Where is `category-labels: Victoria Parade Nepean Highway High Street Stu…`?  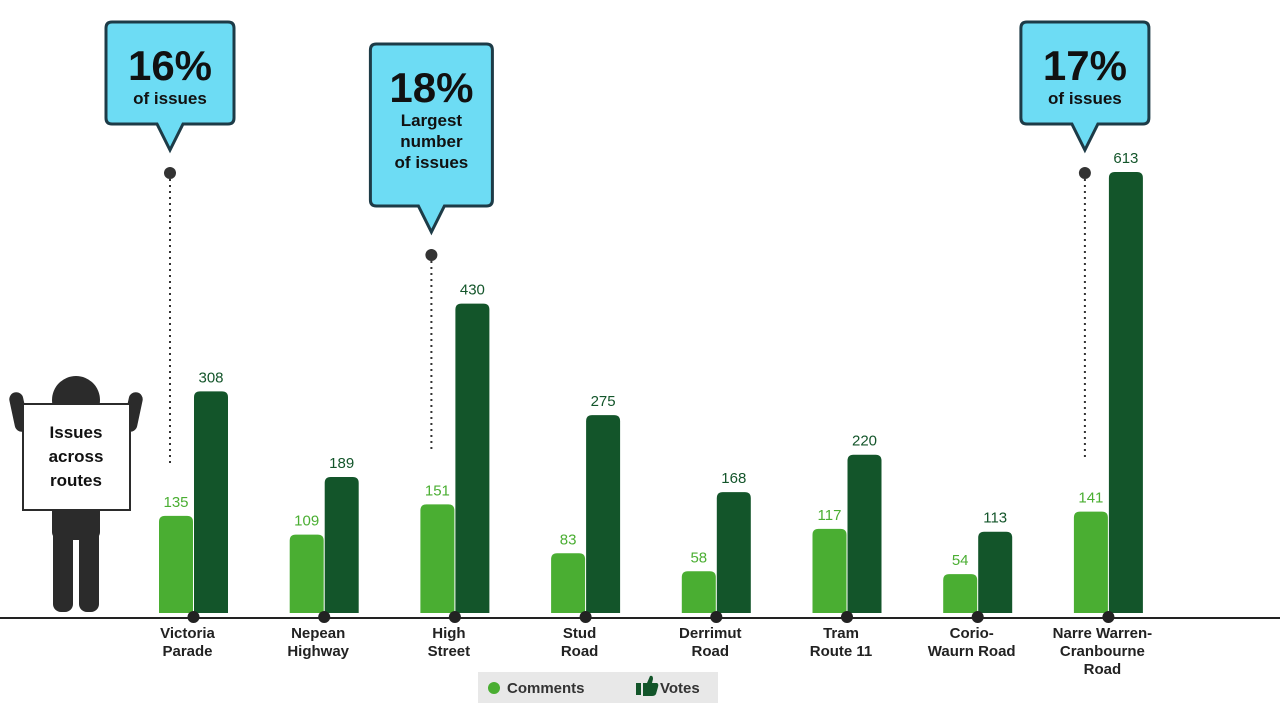
category-labels: Victoria Parade Nepean Highway High Street Stu… is located at coordinates (656, 651).